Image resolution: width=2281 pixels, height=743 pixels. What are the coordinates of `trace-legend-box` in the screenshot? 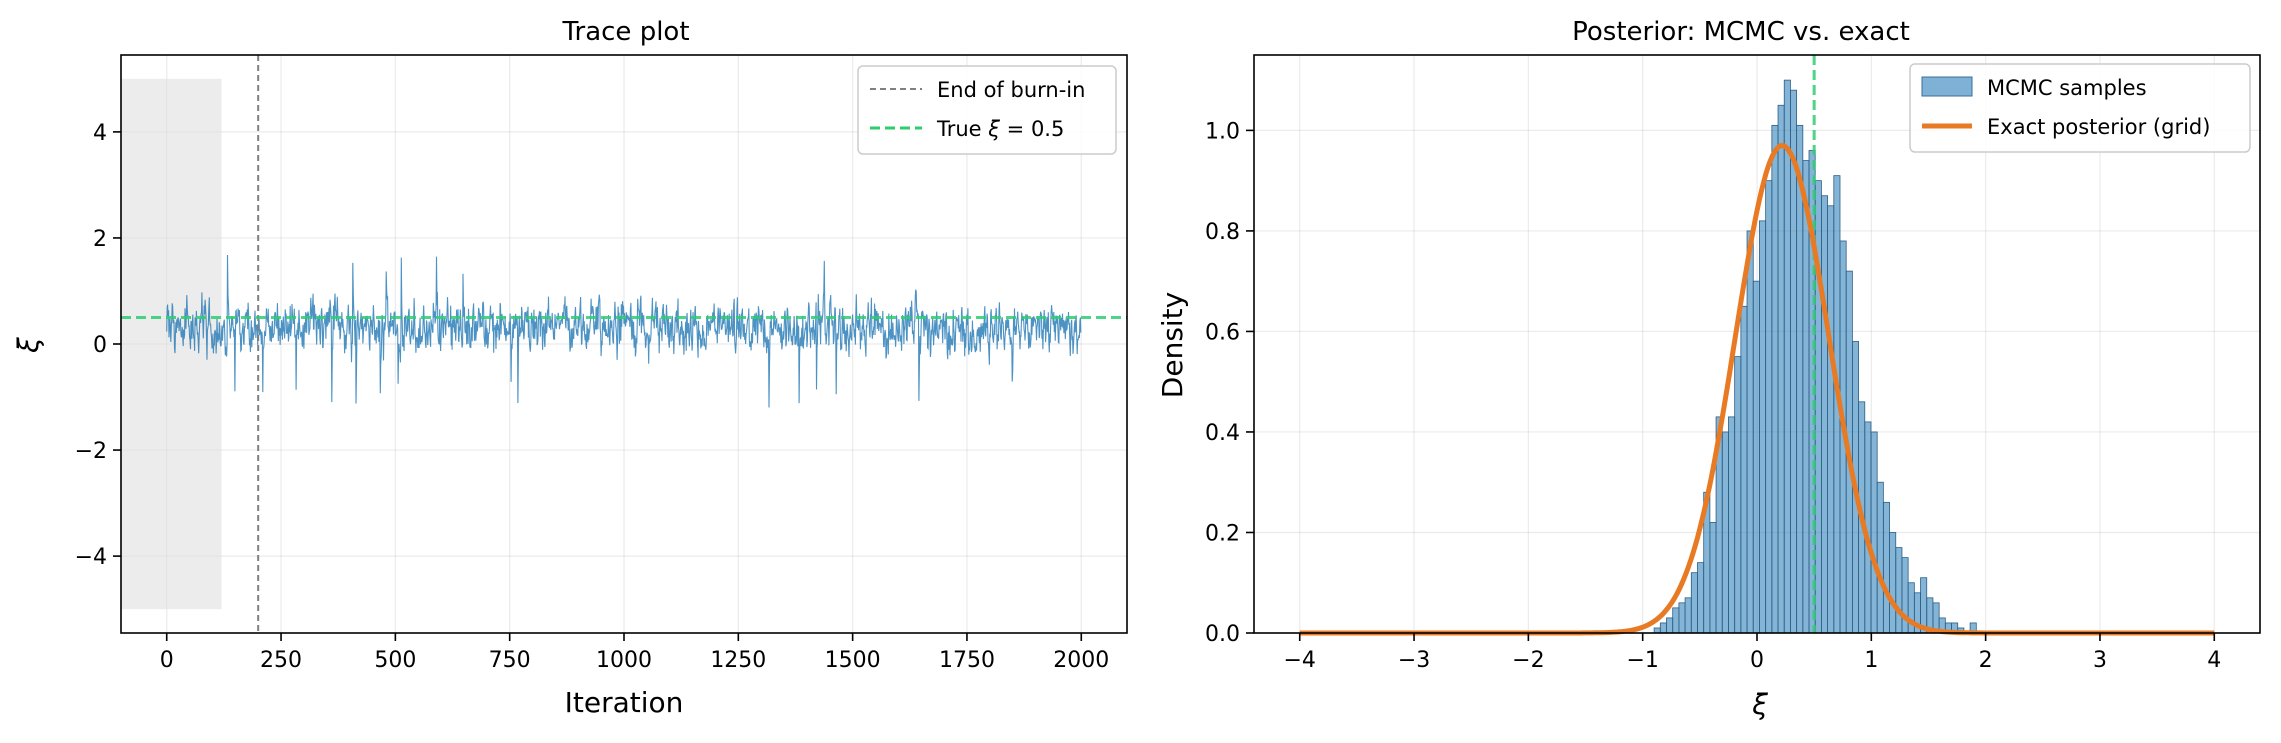 It's located at (987, 110).